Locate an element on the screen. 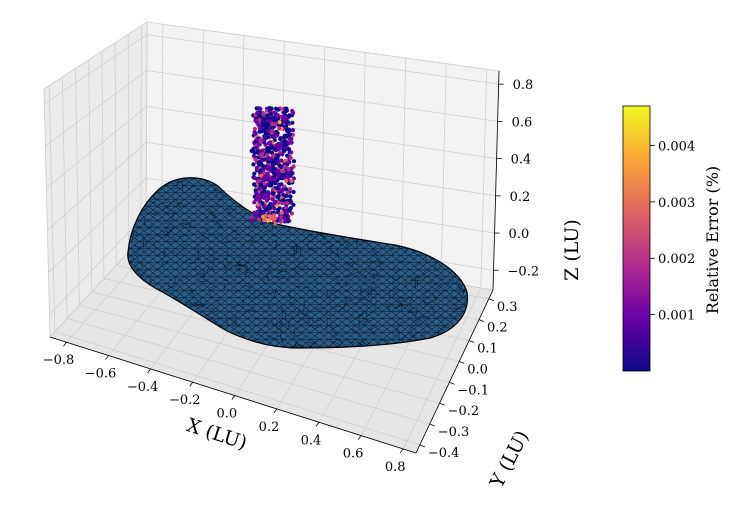 The height and width of the screenshot is (523, 754). z-tick-label: 0.4 is located at coordinates (521, 160).